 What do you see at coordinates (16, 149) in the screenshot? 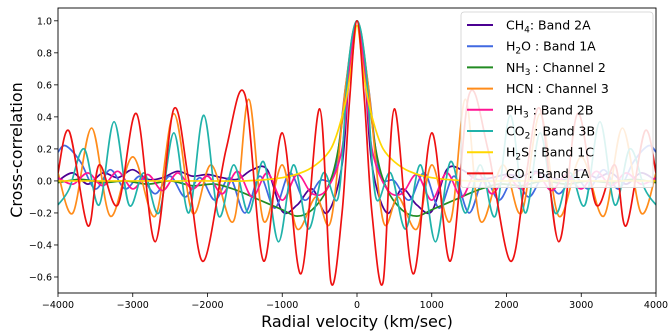
I see `y-axis-title: Cross-correlation` at bounding box center [16, 149].